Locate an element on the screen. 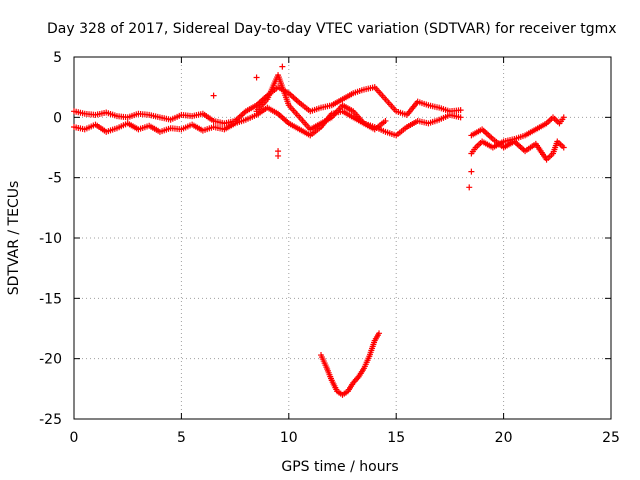 The image size is (640, 480). x-tick-label: 10 is located at coordinates (289, 438).